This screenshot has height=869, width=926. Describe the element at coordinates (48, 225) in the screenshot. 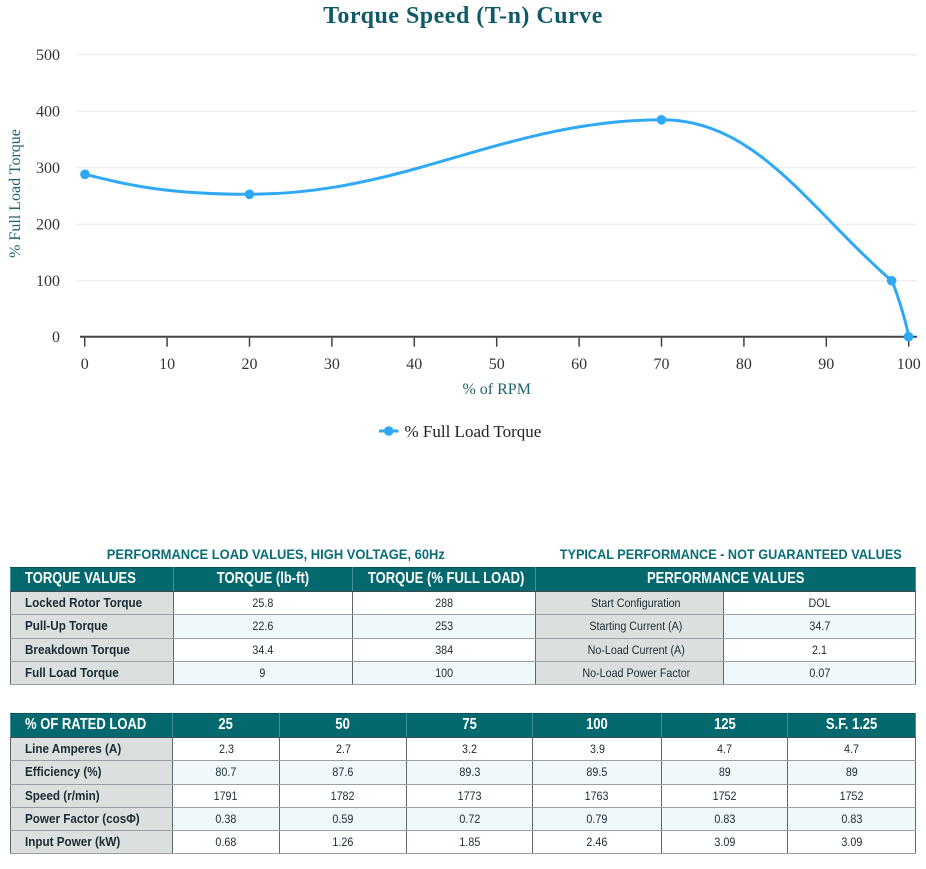

I see `svg-text: 200` at that location.